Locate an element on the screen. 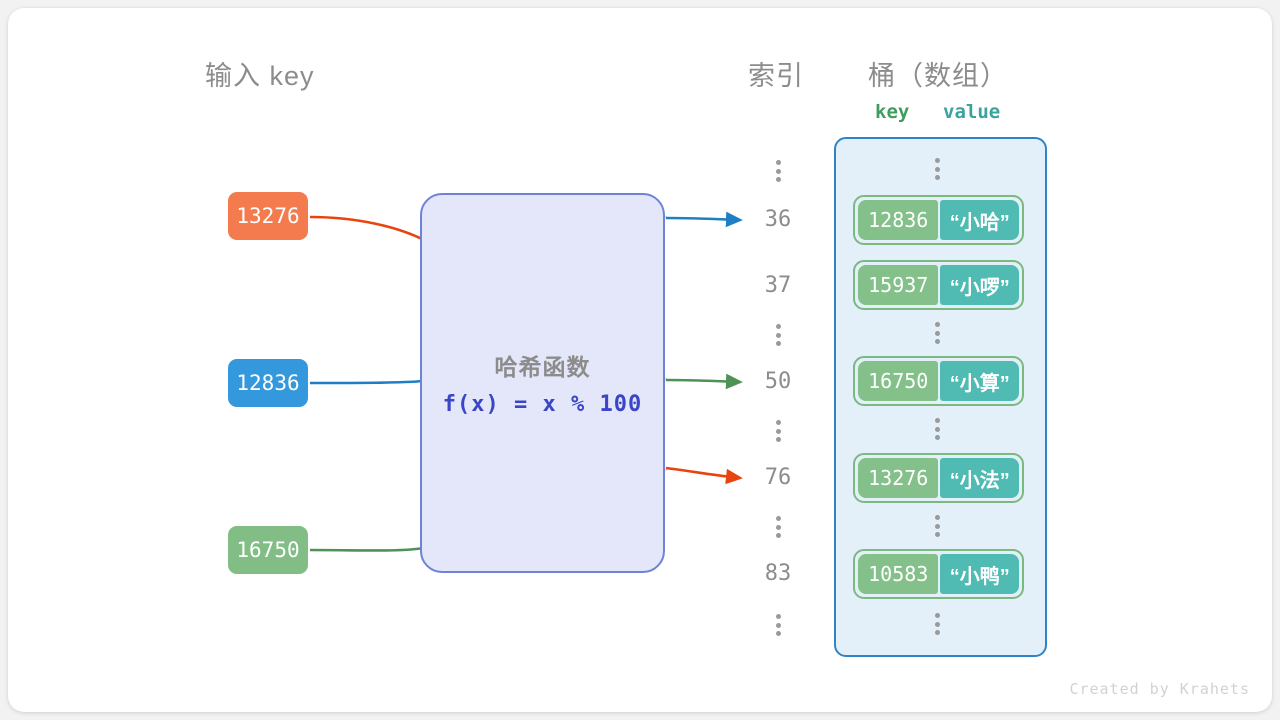 This screenshot has height=720, width=1280. bucket-entry-12836: 12836 “小哈” is located at coordinates (938, 220).